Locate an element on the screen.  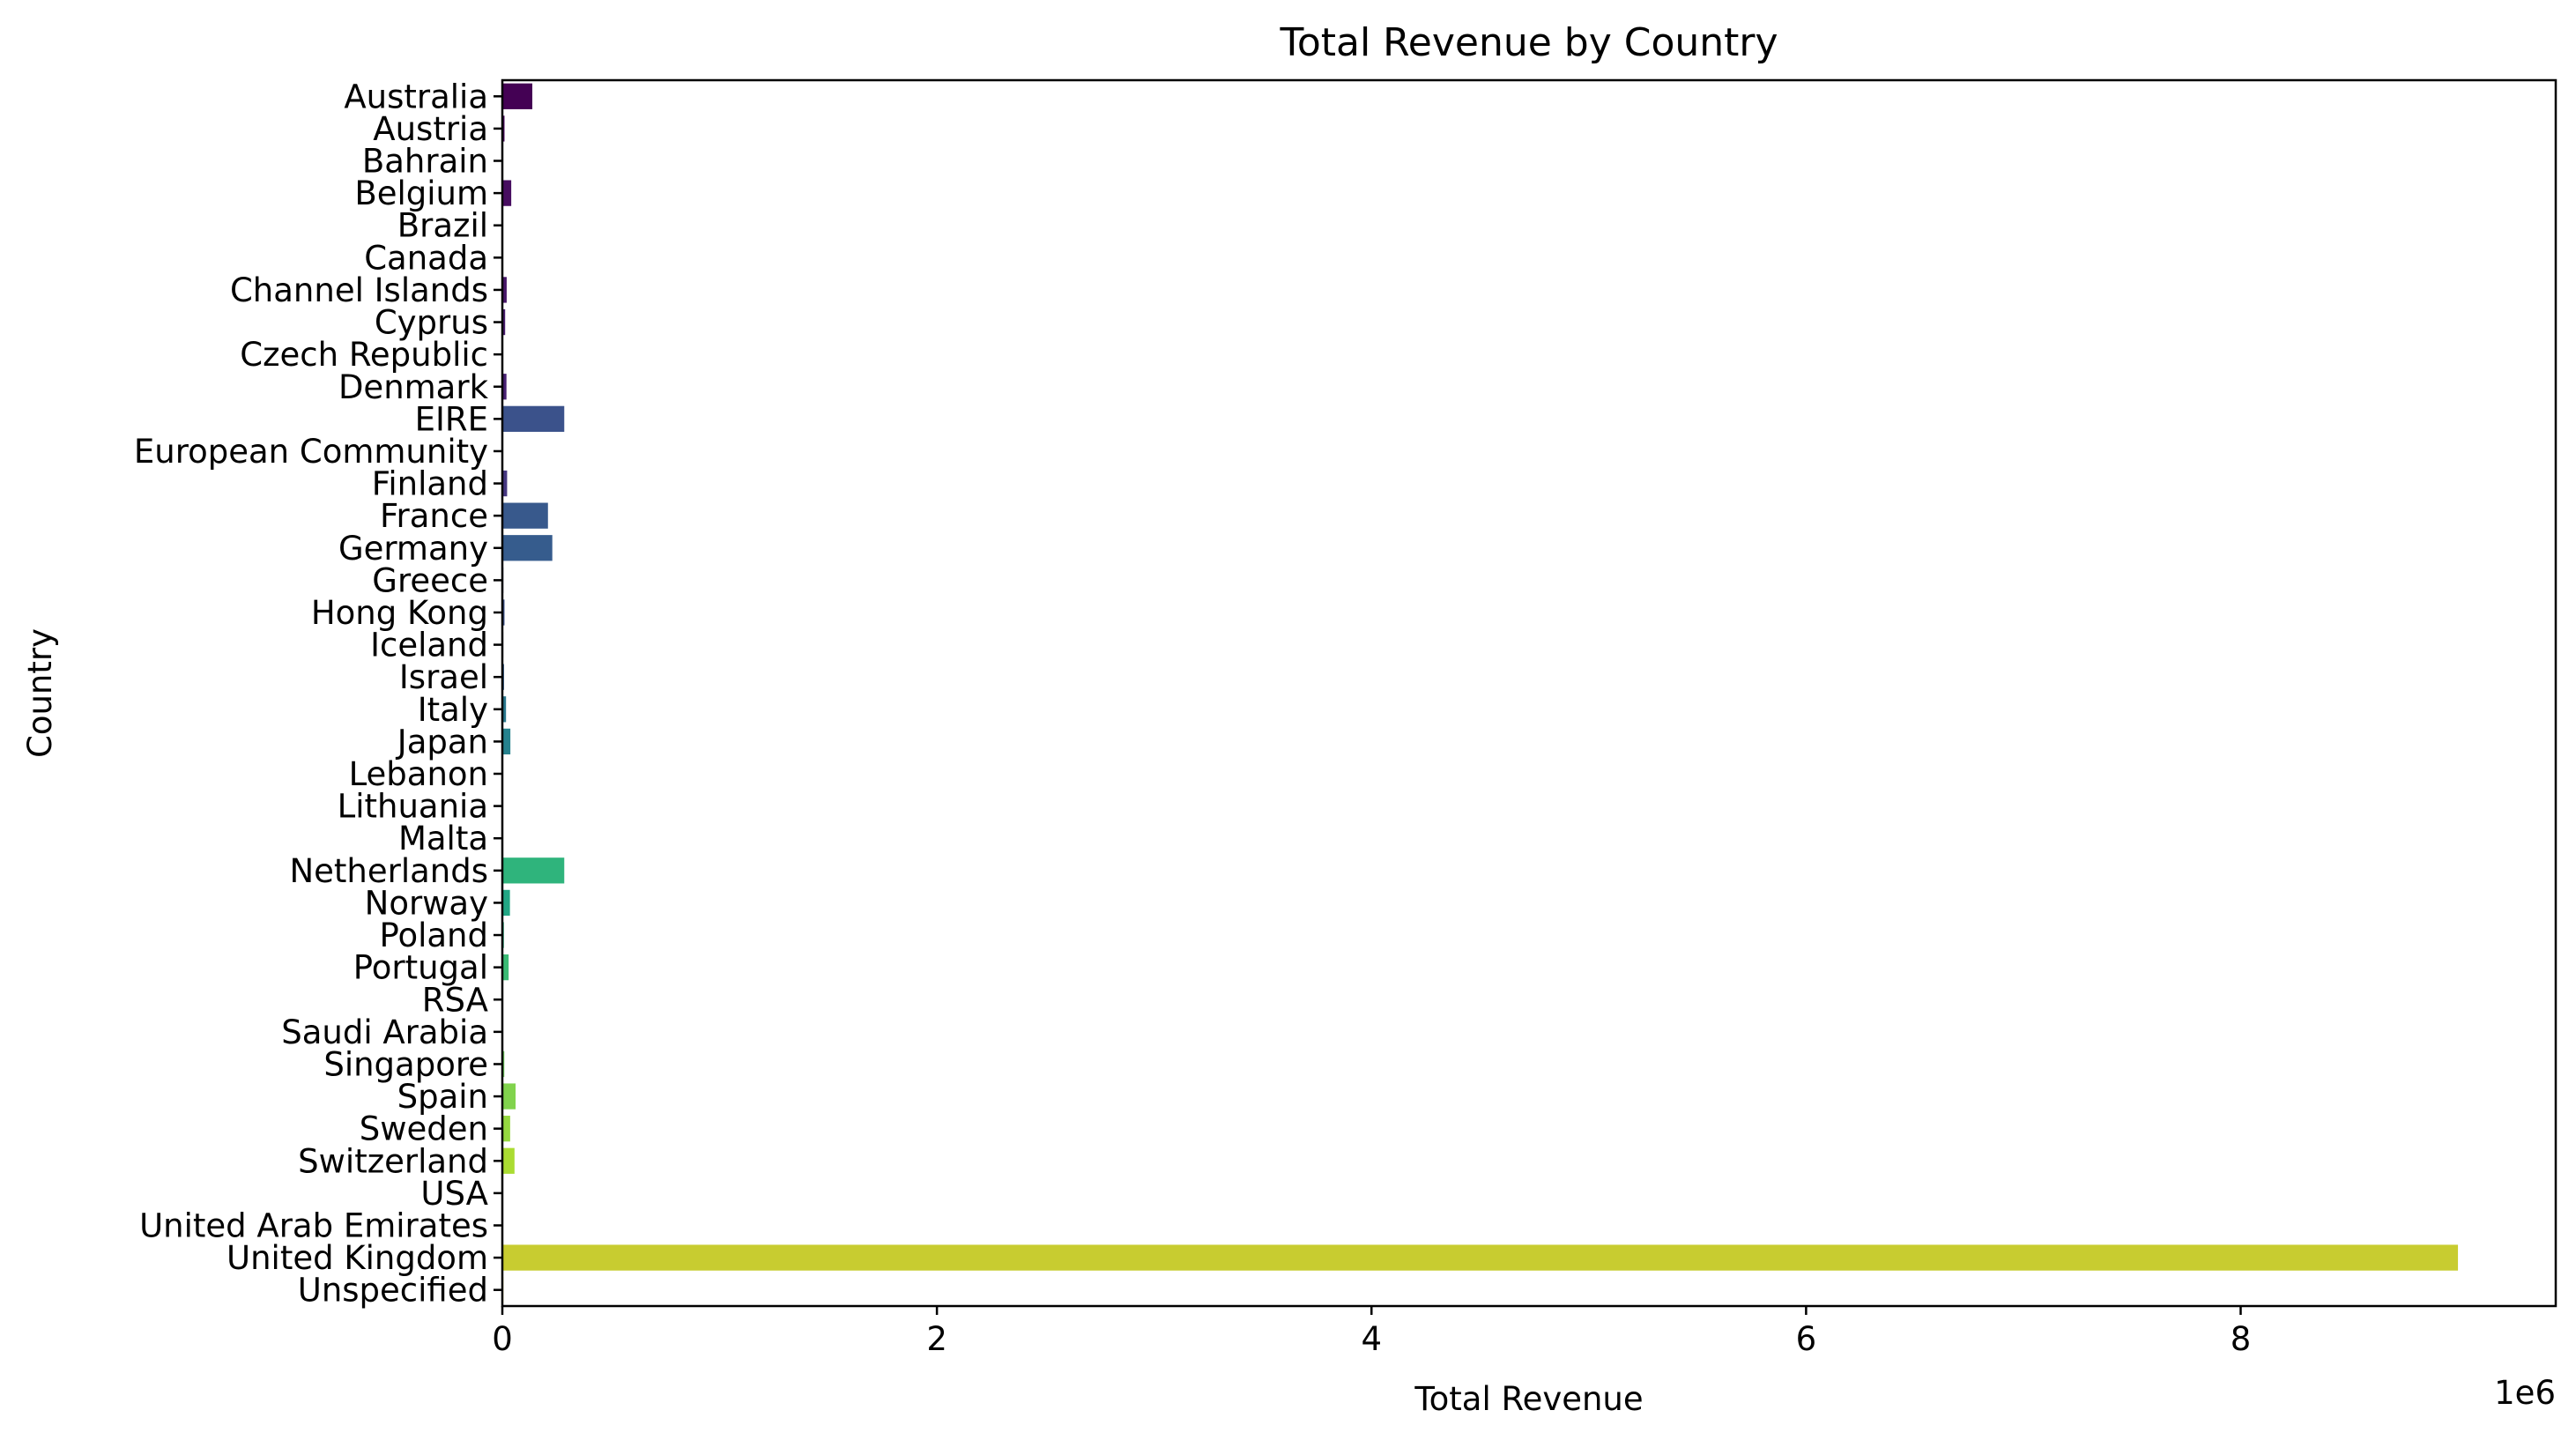
y-tick-label: Japan is located at coordinates (442, 742).